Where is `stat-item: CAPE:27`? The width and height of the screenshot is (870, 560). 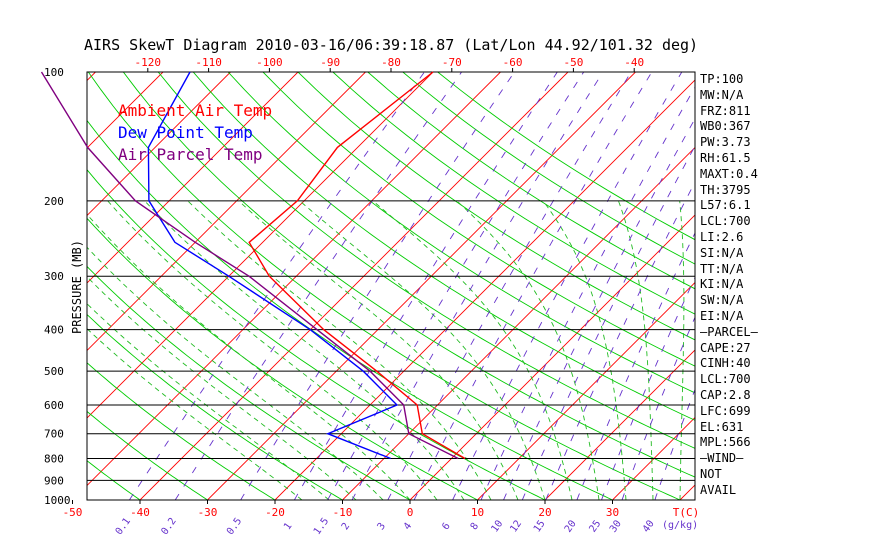
stat-item: CAPE:27 is located at coordinates (725, 347).